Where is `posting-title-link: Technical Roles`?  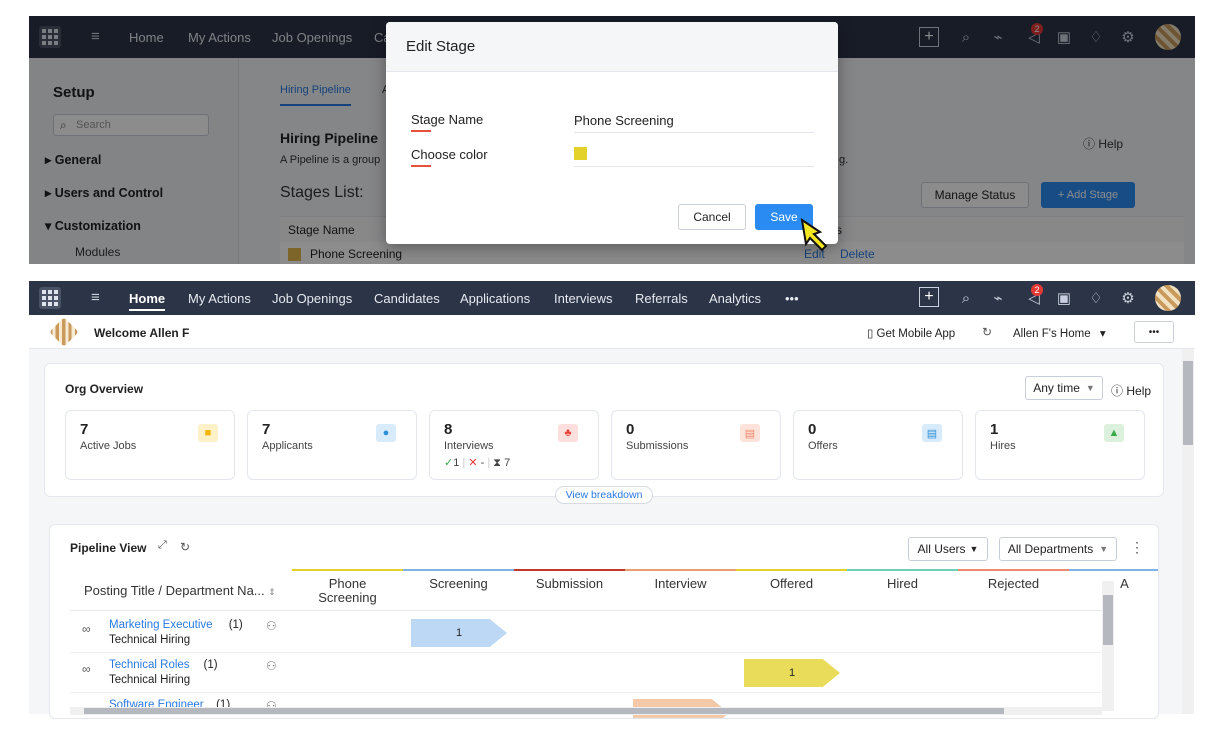 posting-title-link: Technical Roles is located at coordinates (149, 665).